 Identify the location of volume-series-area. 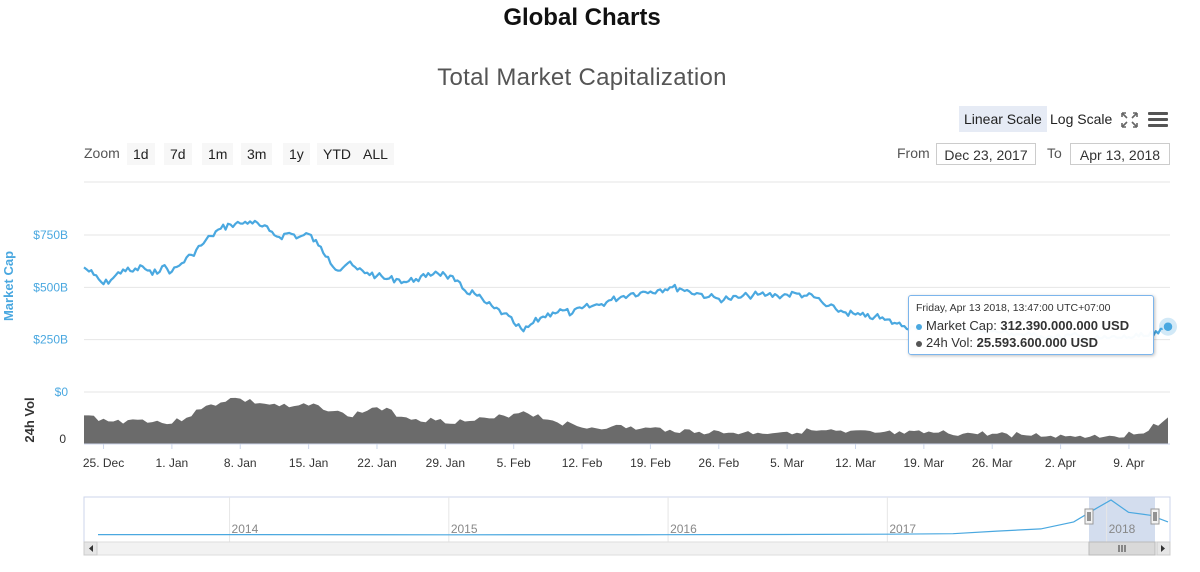
(626, 420).